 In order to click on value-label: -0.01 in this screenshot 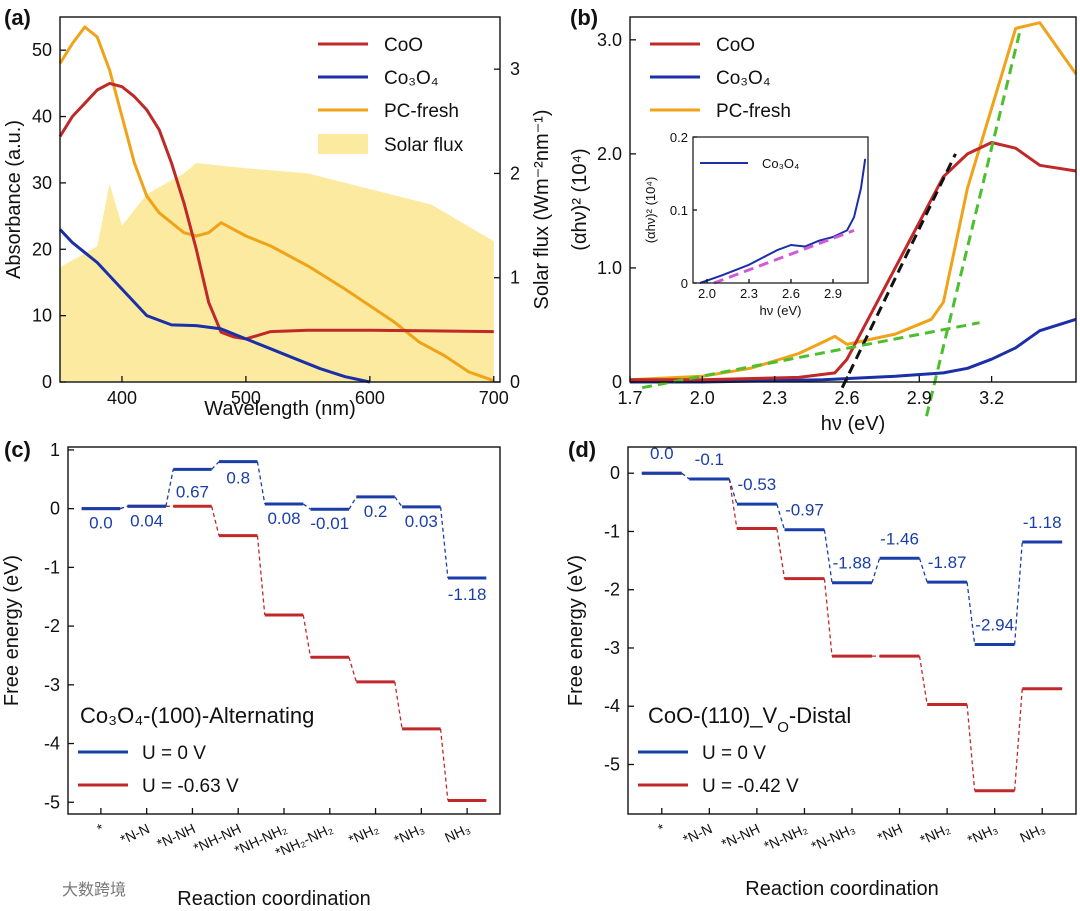, I will do `click(329, 523)`.